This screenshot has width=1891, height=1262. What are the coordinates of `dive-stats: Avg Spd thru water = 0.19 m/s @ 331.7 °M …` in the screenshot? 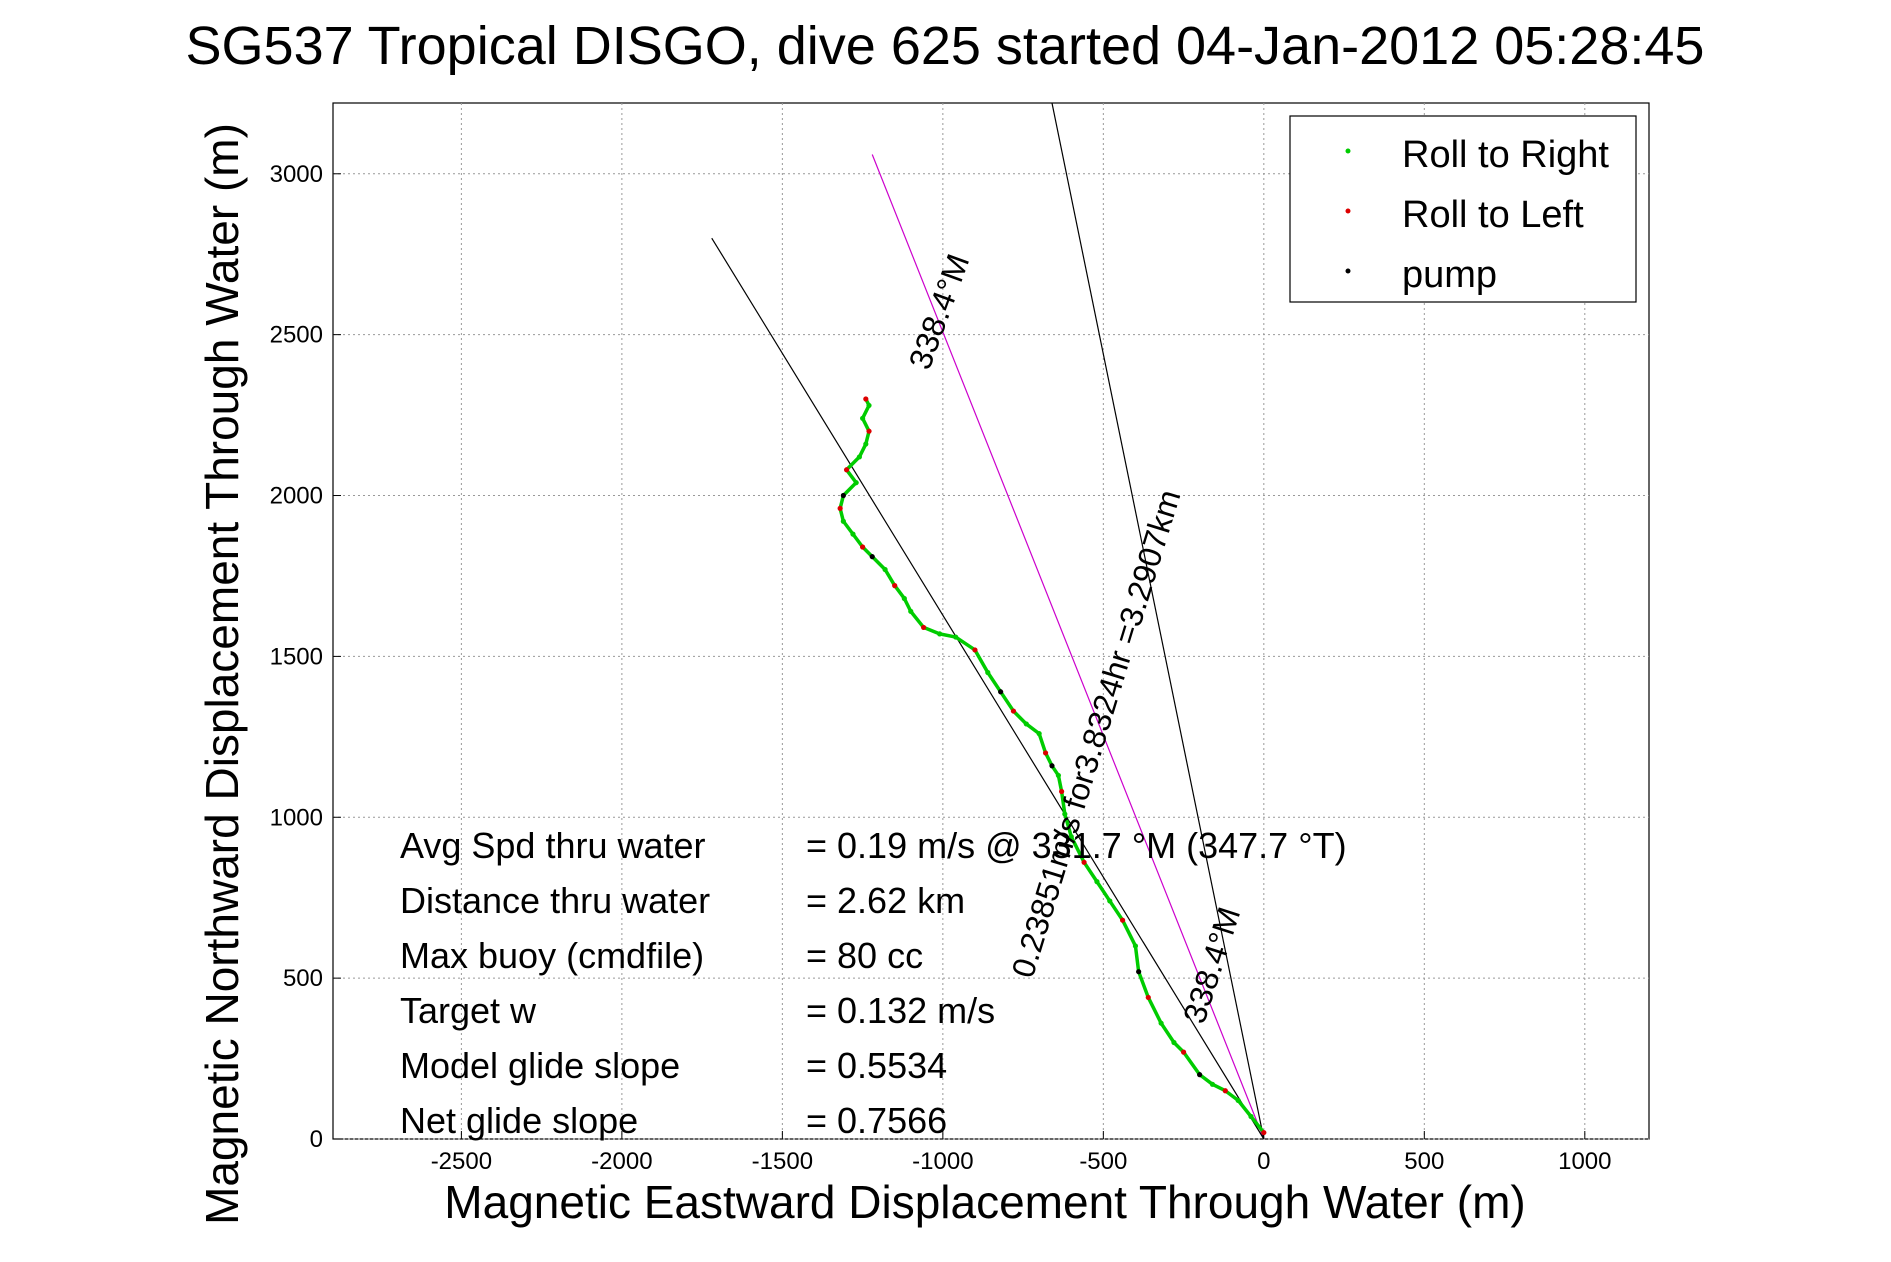 It's located at (873, 983).